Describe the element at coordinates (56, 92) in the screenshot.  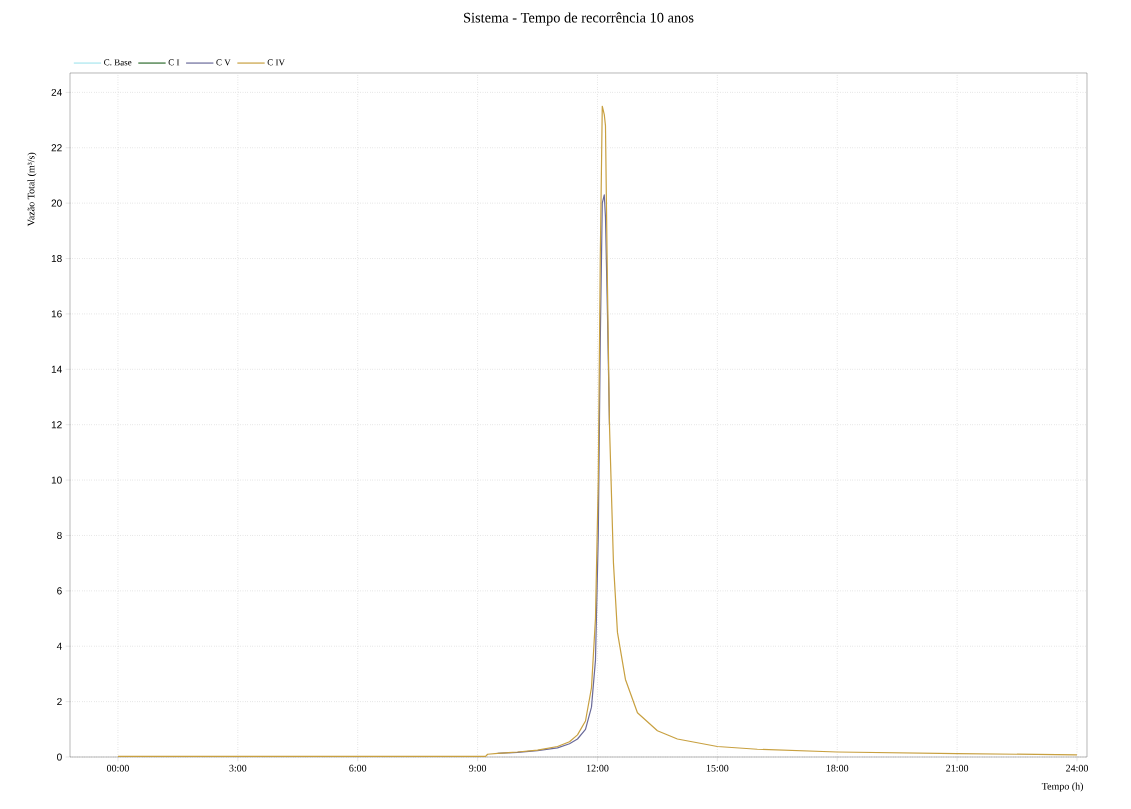
I see `y-tick-label: 24` at that location.